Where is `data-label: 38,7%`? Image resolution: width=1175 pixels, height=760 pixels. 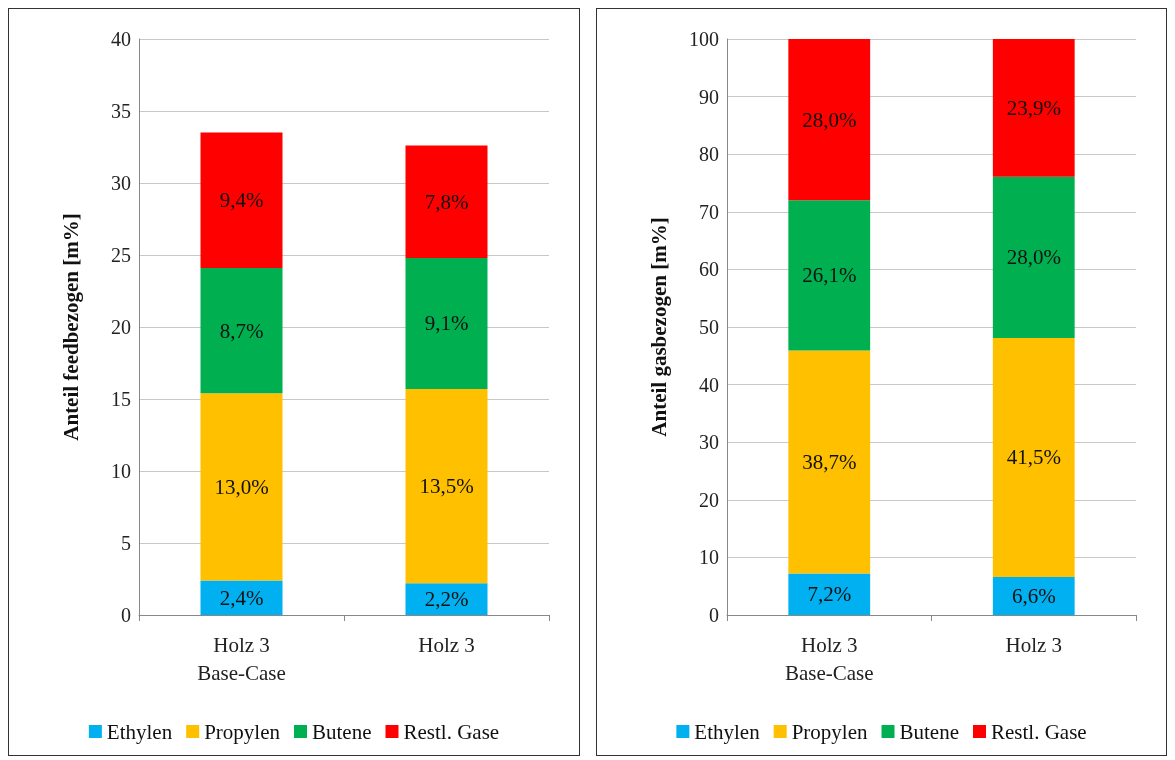
data-label: 38,7% is located at coordinates (829, 462).